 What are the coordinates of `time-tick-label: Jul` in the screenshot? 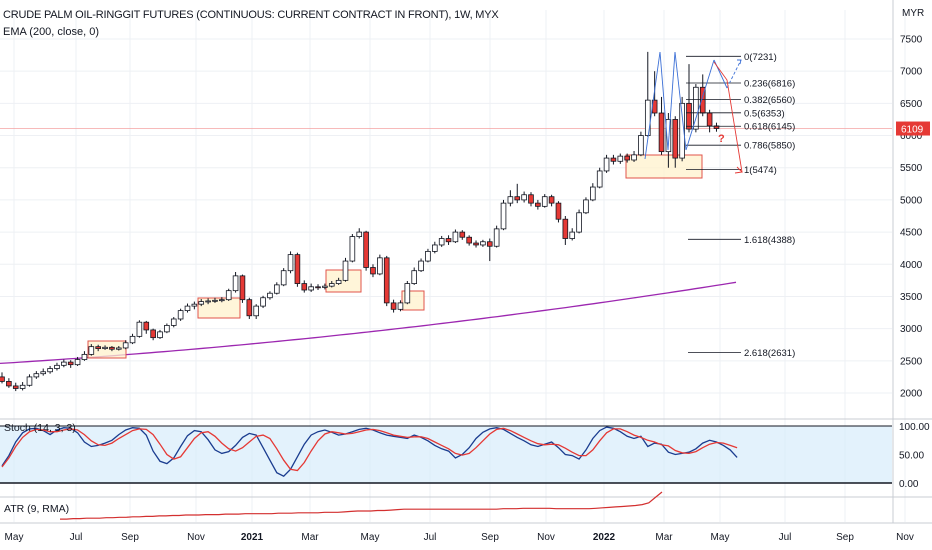 It's located at (76, 537).